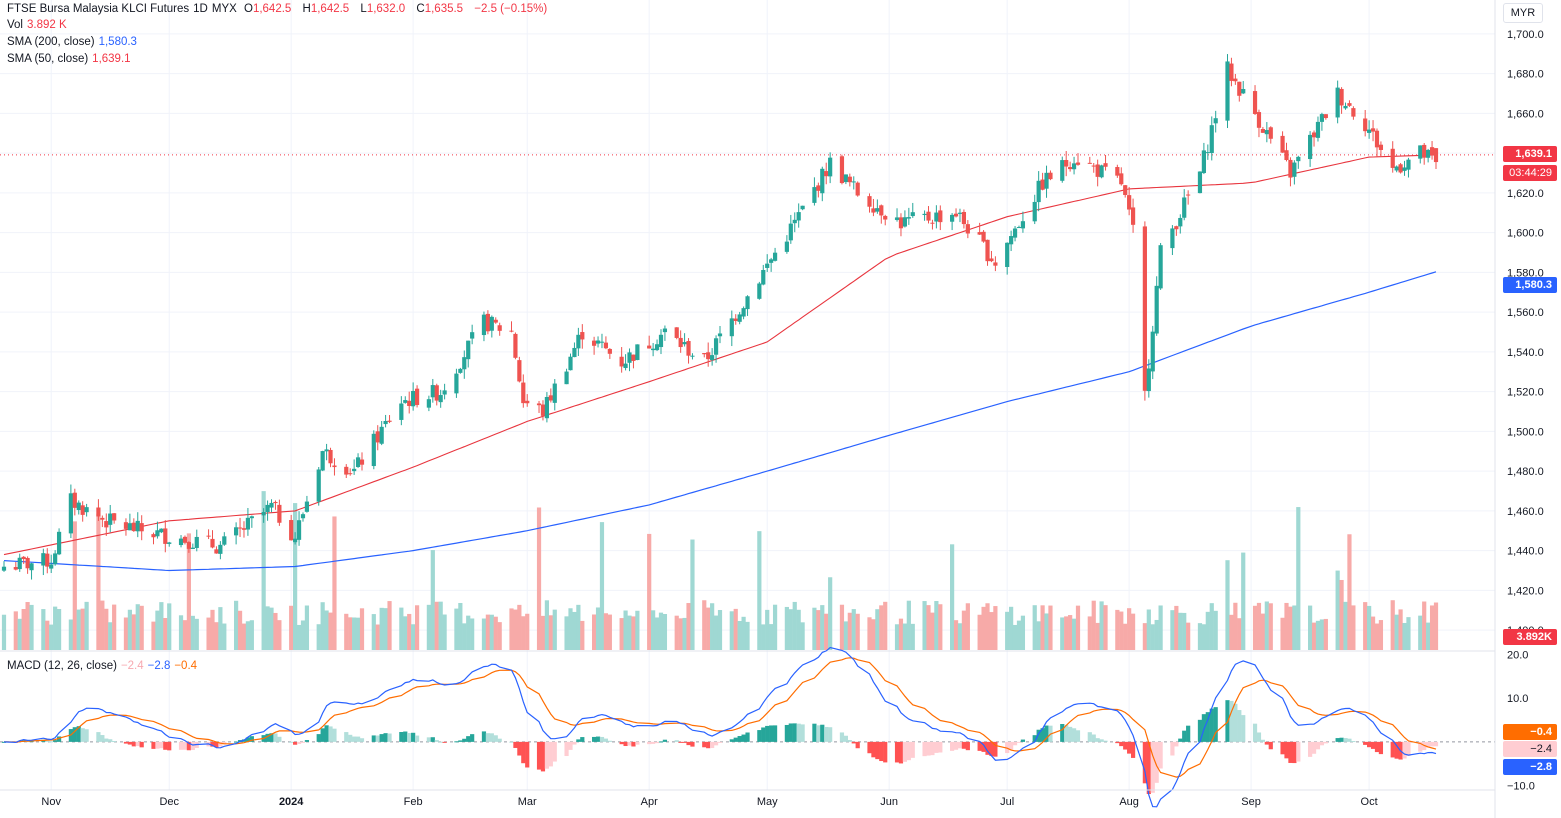  Describe the element at coordinates (1525, 512) in the screenshot. I see `price-tick-label: 1,460.0` at that location.